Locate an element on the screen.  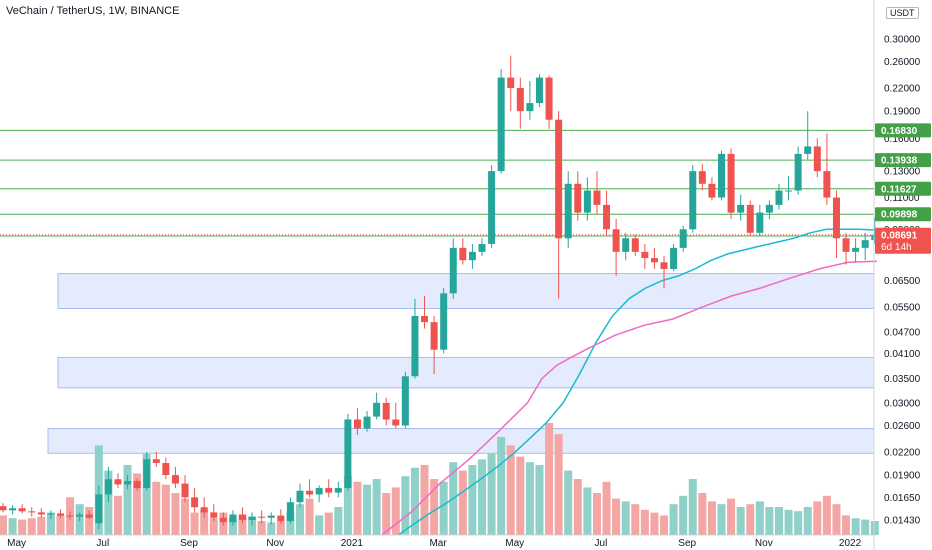
x-tick-label: 2022 is located at coordinates (850, 543).